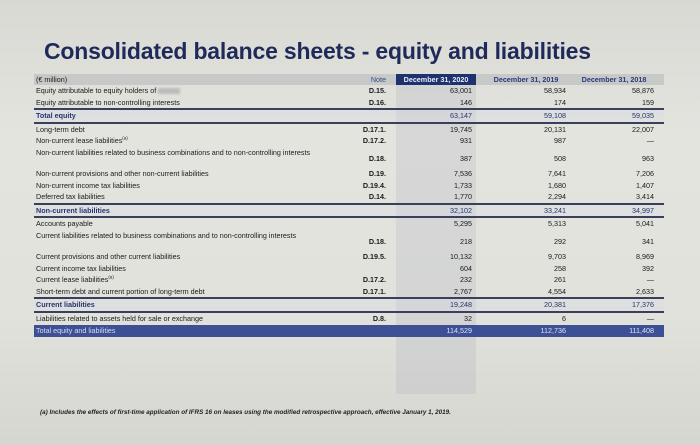  Describe the element at coordinates (349, 305) in the screenshot. I see `row-current-liabilities-total: Current liabilities 19,248 20,381 17,376` at that location.